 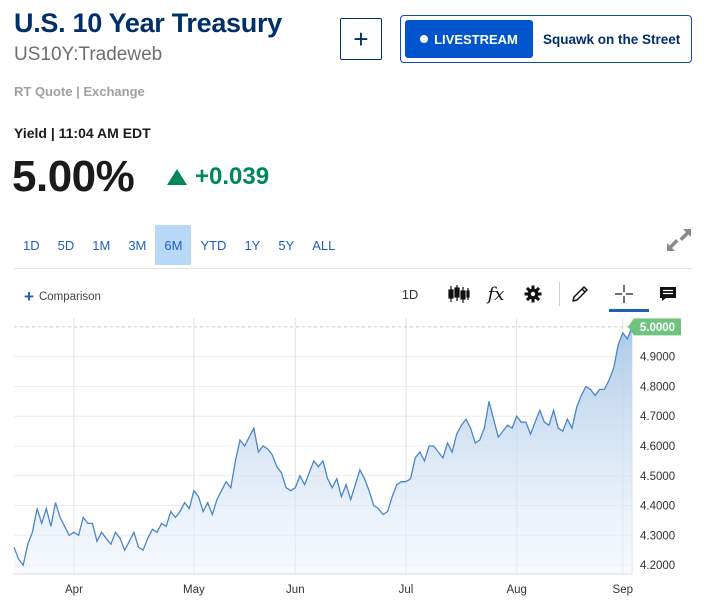 What do you see at coordinates (623, 590) in the screenshot?
I see `x-tick-label: Sep` at bounding box center [623, 590].